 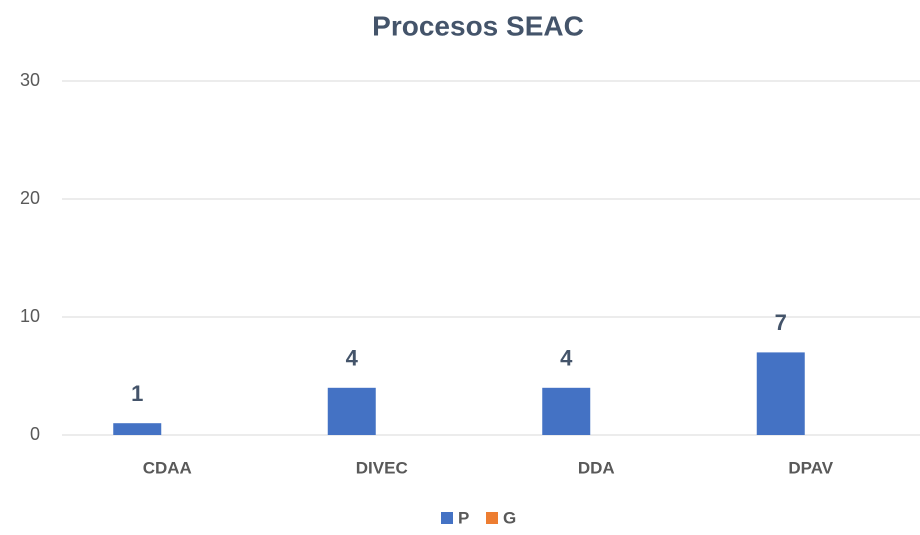 I want to click on y-tick-label: 30, so click(x=30, y=80).